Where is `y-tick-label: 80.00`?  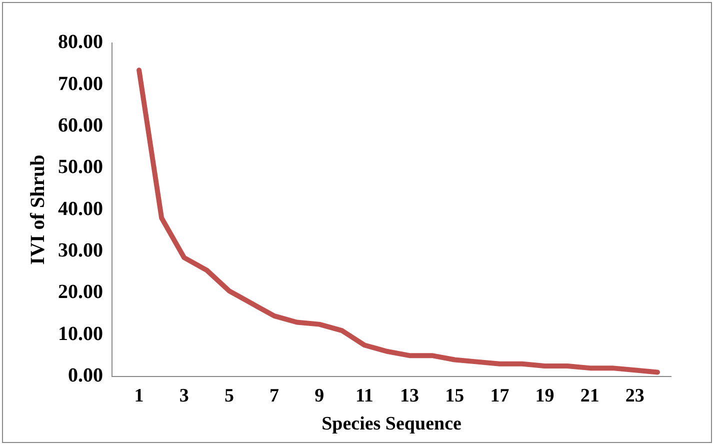
y-tick-label: 80.00 is located at coordinates (80, 42).